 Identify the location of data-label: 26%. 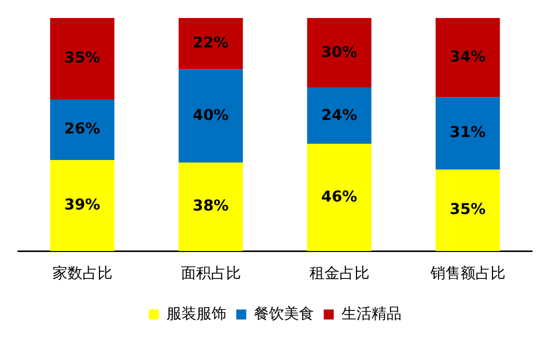
(82, 129).